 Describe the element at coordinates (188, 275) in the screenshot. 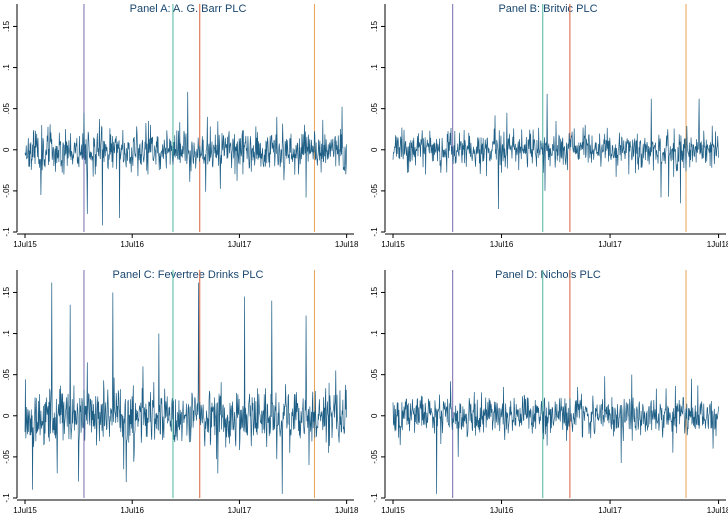

I see `panel-title: Panel C: Fevertree Drinks PLC` at that location.